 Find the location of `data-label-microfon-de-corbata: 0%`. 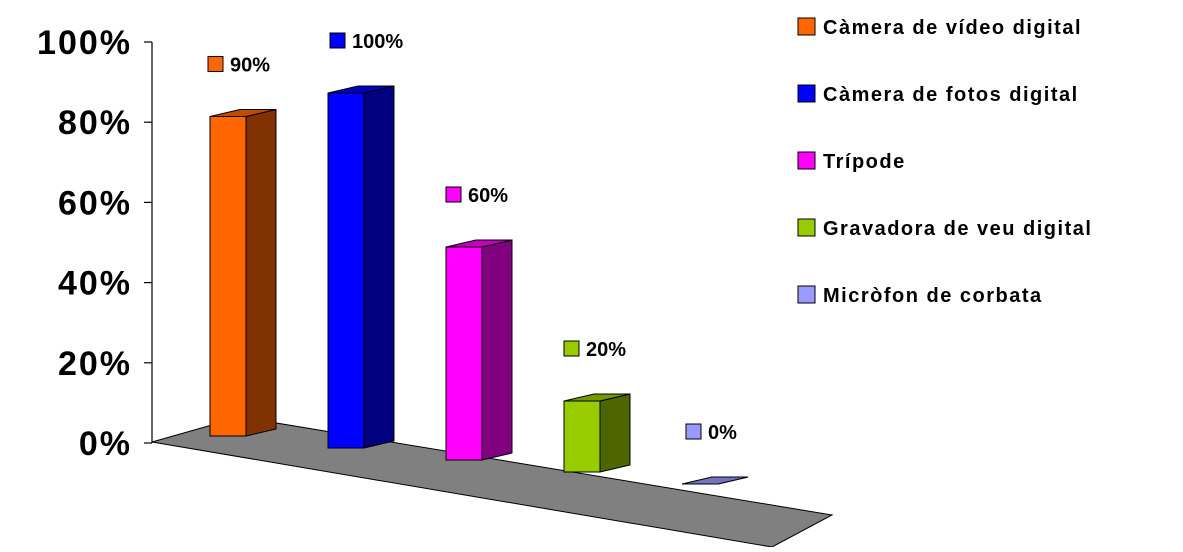

data-label-microfon-de-corbata: 0% is located at coordinates (711, 433).